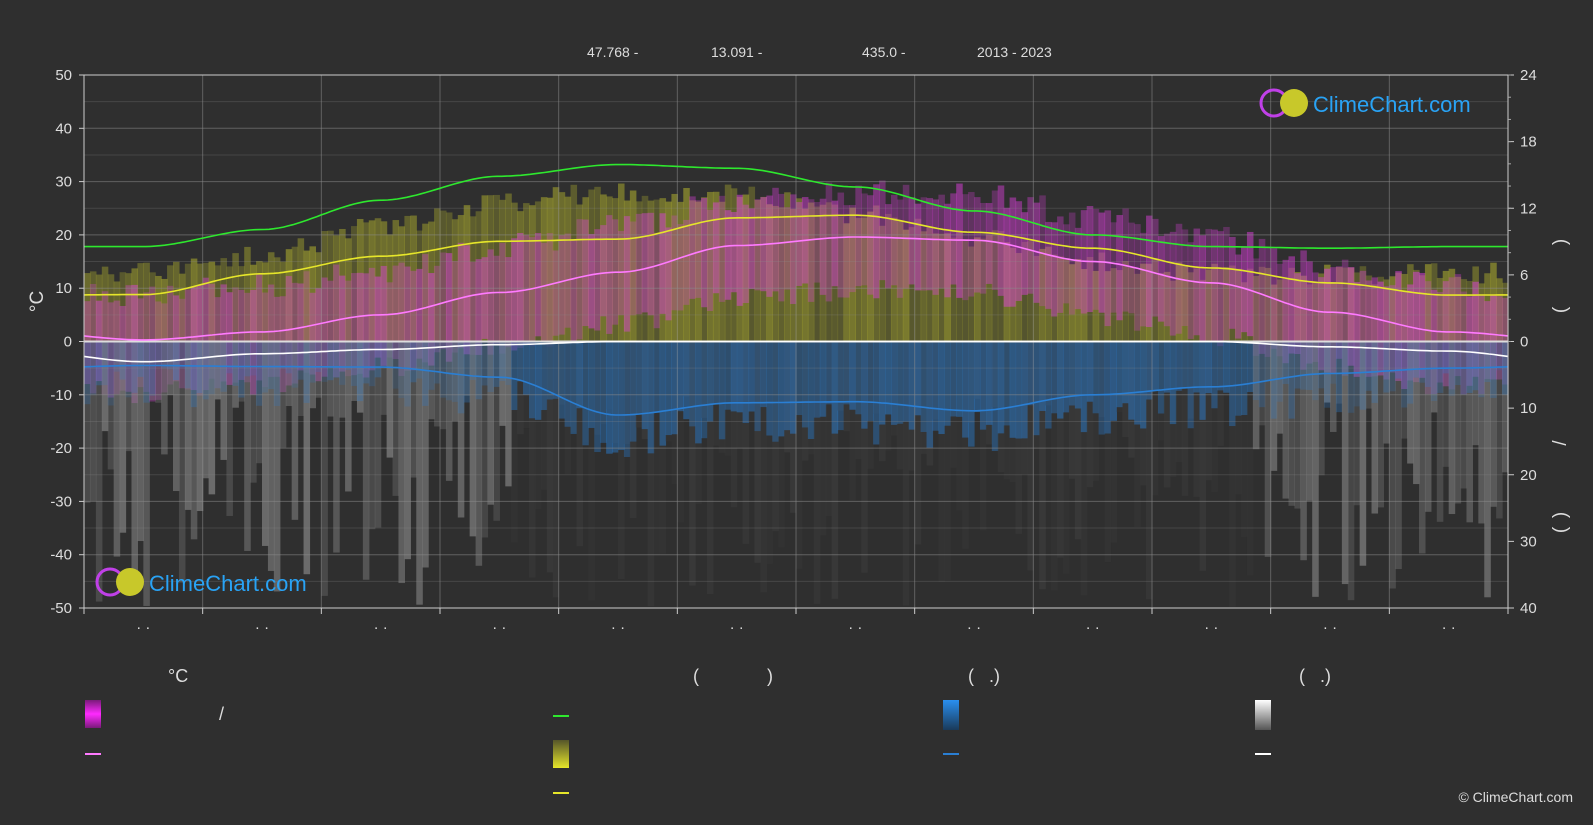 The image size is (1593, 825). I want to click on left-tick-label: -50, so click(61, 608).